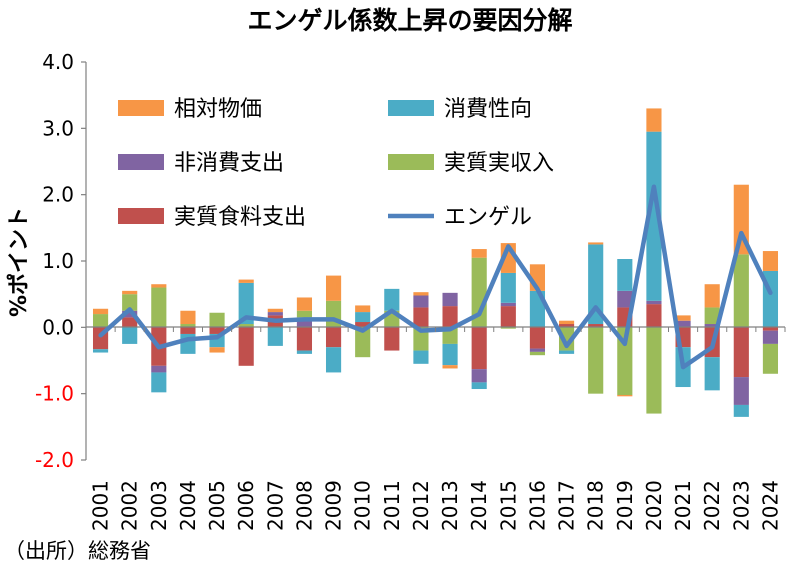 The image size is (795, 571). I want to click on legend-label: 実質食料支出, so click(240, 217).